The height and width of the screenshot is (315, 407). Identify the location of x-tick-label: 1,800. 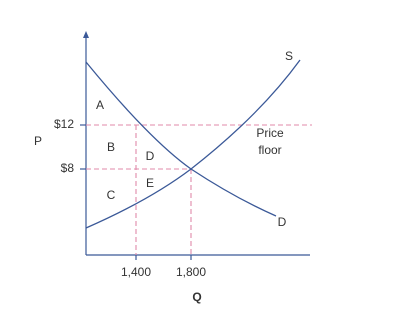
(191, 272).